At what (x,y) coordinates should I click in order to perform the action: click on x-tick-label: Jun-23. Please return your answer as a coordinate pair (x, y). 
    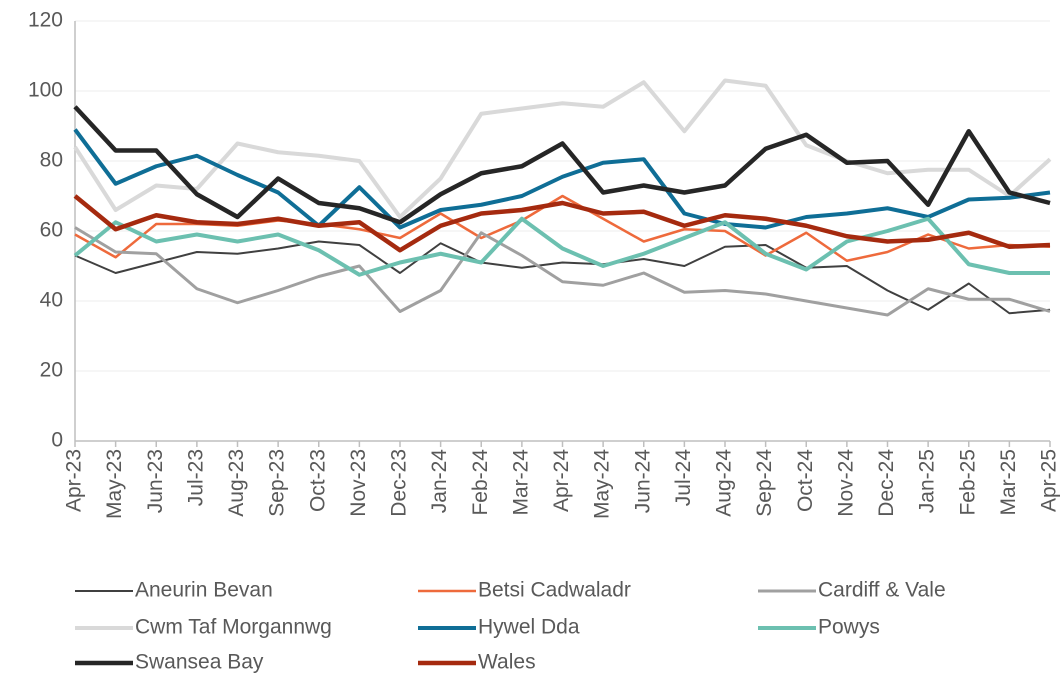
    Looking at the image, I should click on (155, 481).